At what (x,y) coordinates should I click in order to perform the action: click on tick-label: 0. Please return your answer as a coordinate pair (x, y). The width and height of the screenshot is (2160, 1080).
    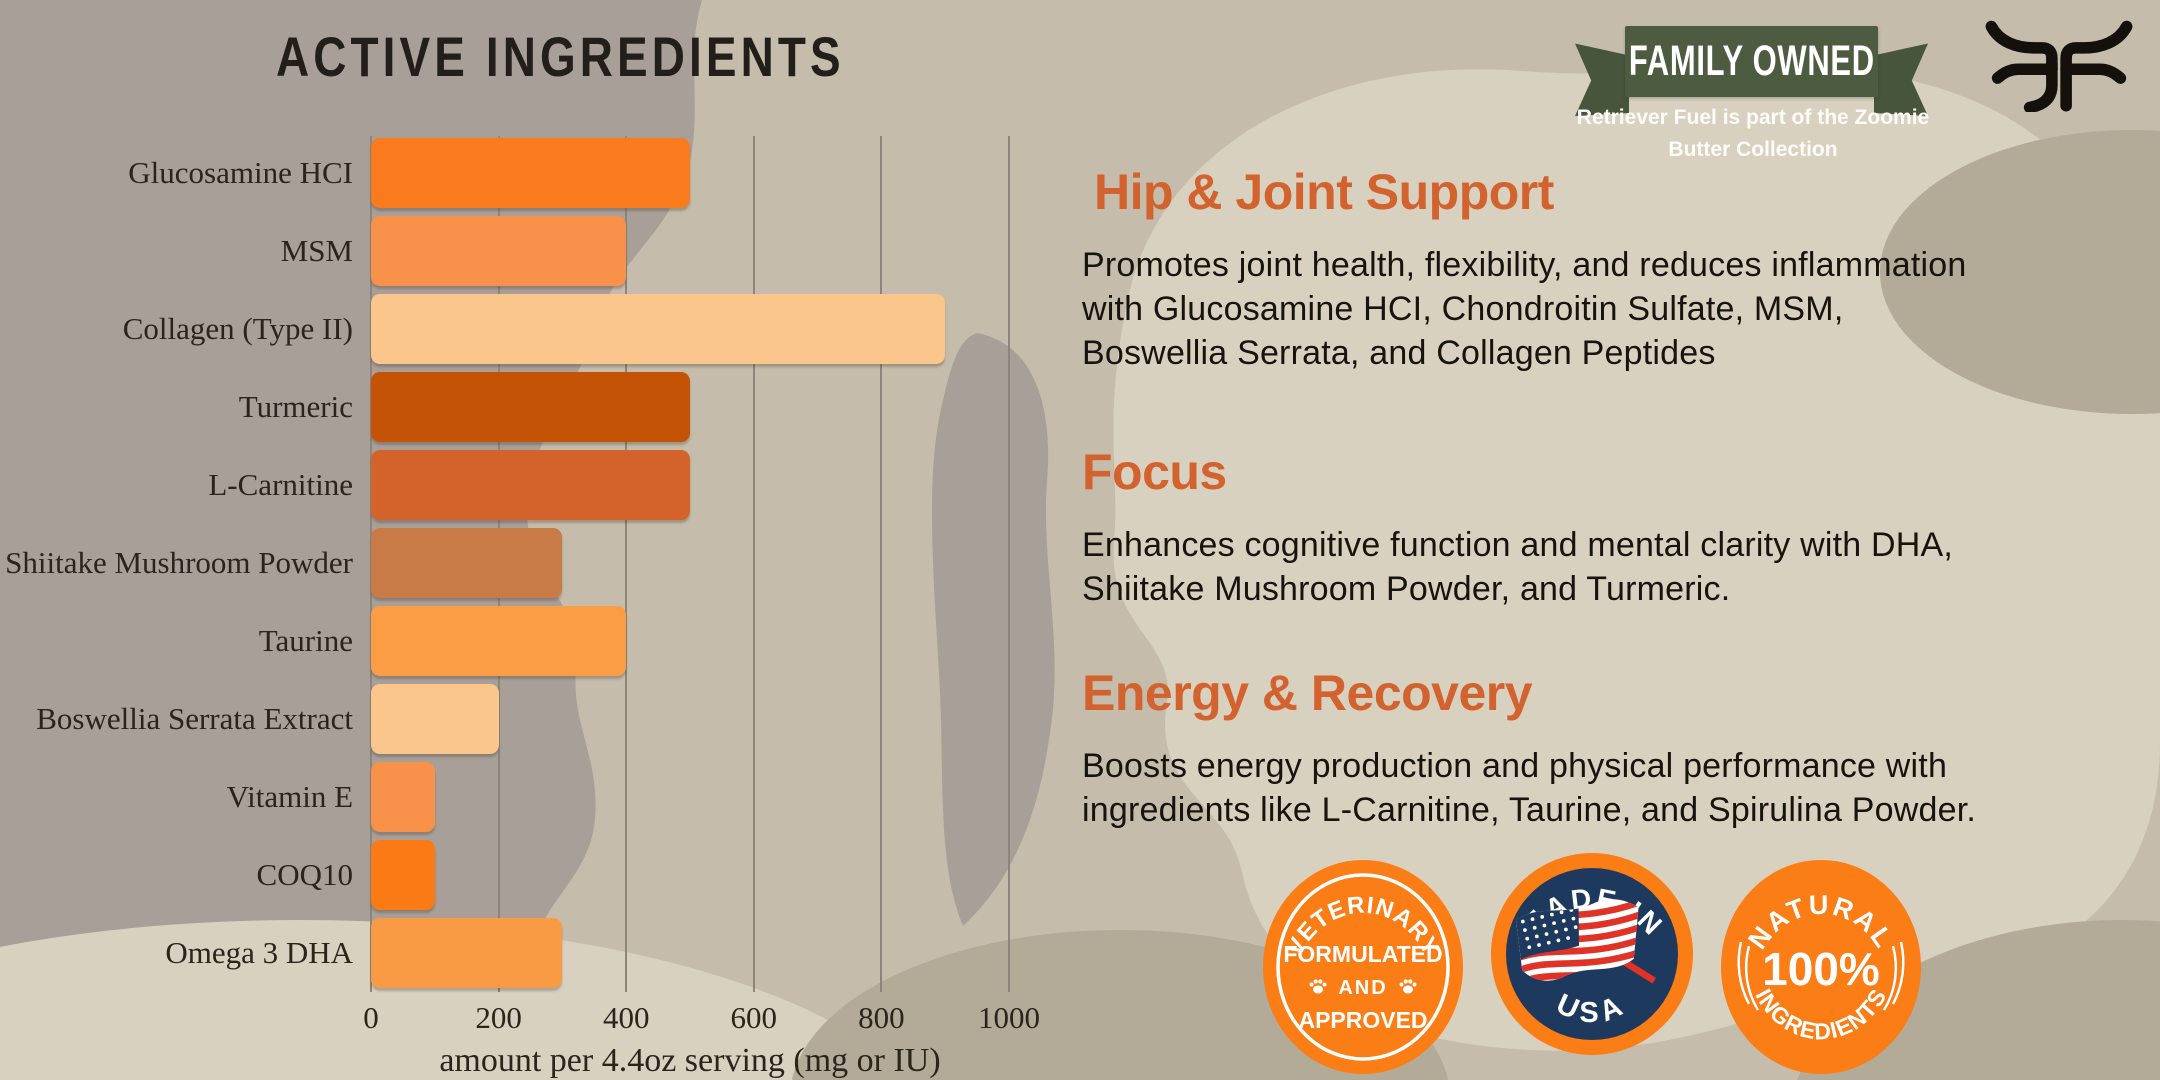
    Looking at the image, I should click on (371, 1017).